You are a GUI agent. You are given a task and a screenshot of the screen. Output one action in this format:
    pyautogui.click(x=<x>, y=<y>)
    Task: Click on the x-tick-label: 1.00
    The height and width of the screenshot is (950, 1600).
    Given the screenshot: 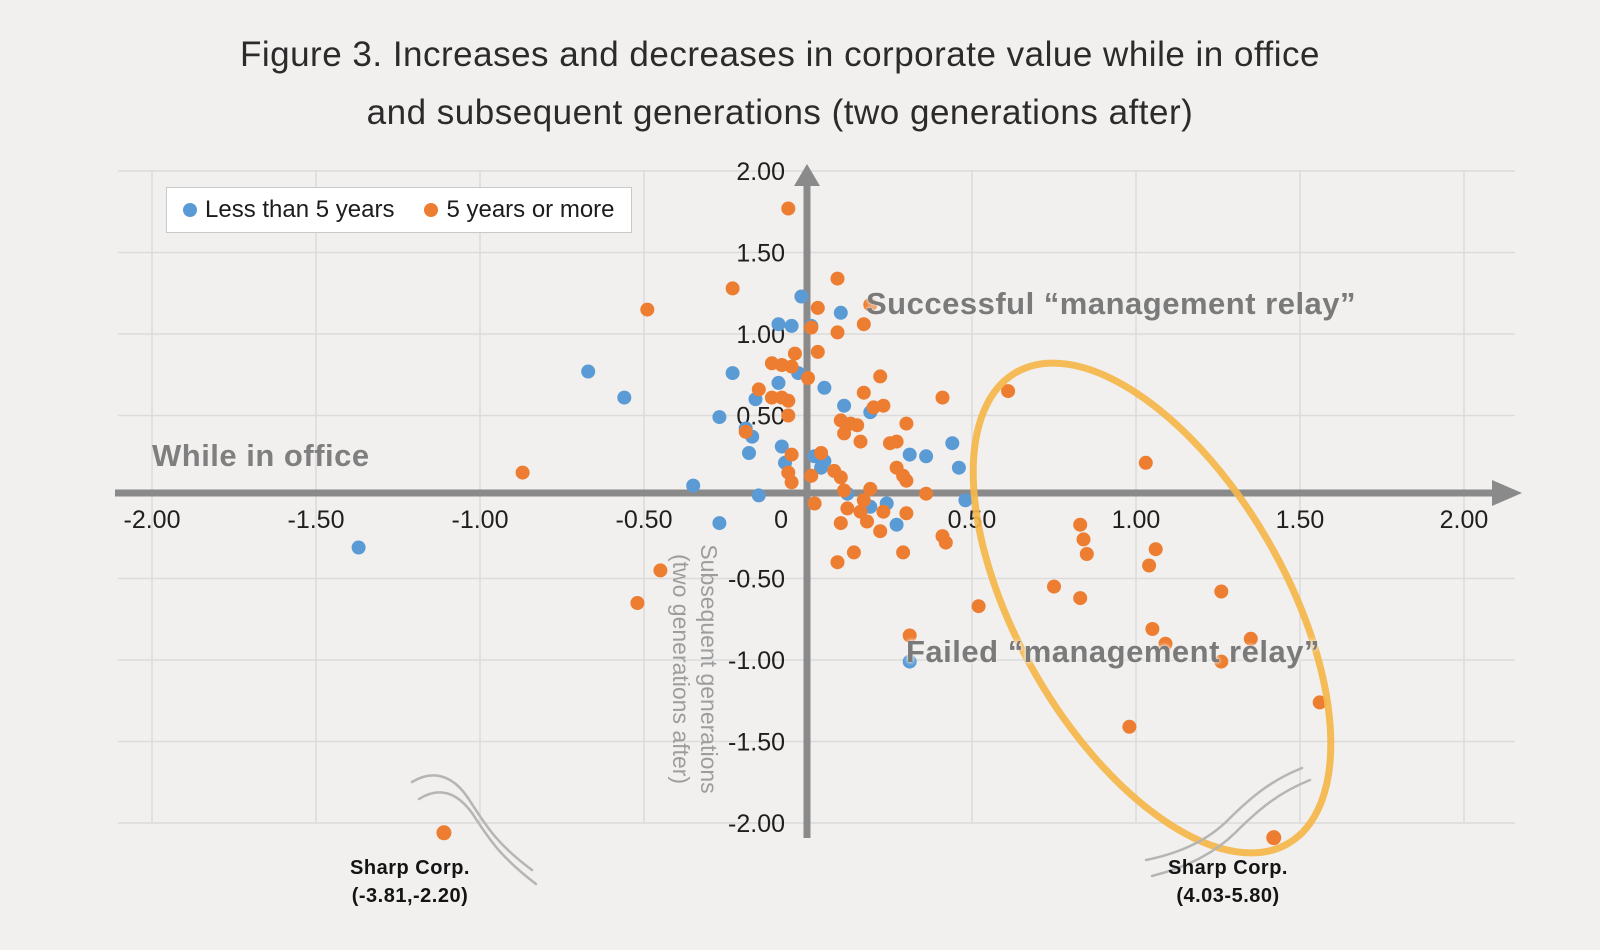 What is the action you would take?
    pyautogui.click(x=1136, y=520)
    